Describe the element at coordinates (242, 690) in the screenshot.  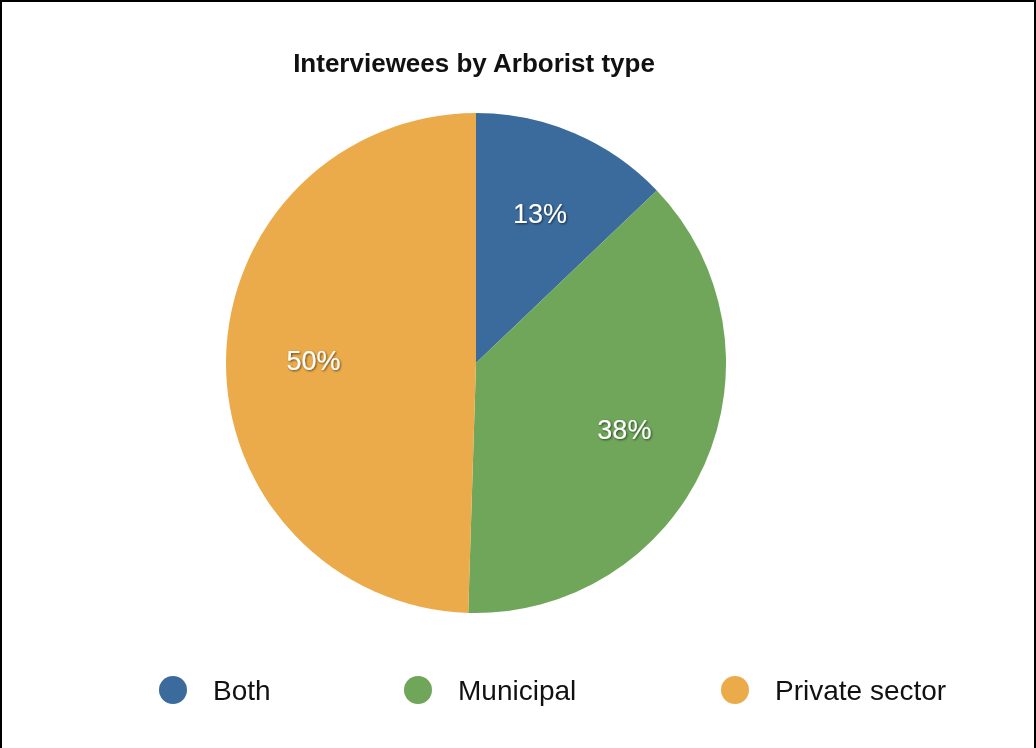
I see `legend-label: Both` at that location.